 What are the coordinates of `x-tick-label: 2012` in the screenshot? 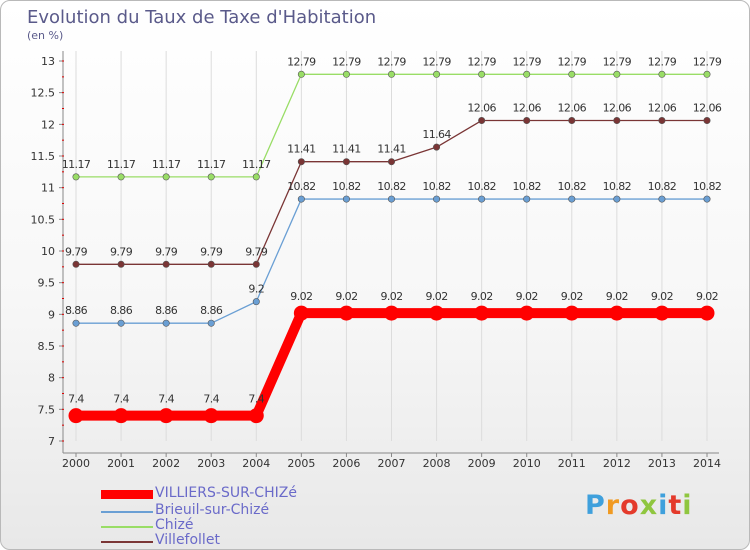 It's located at (617, 463).